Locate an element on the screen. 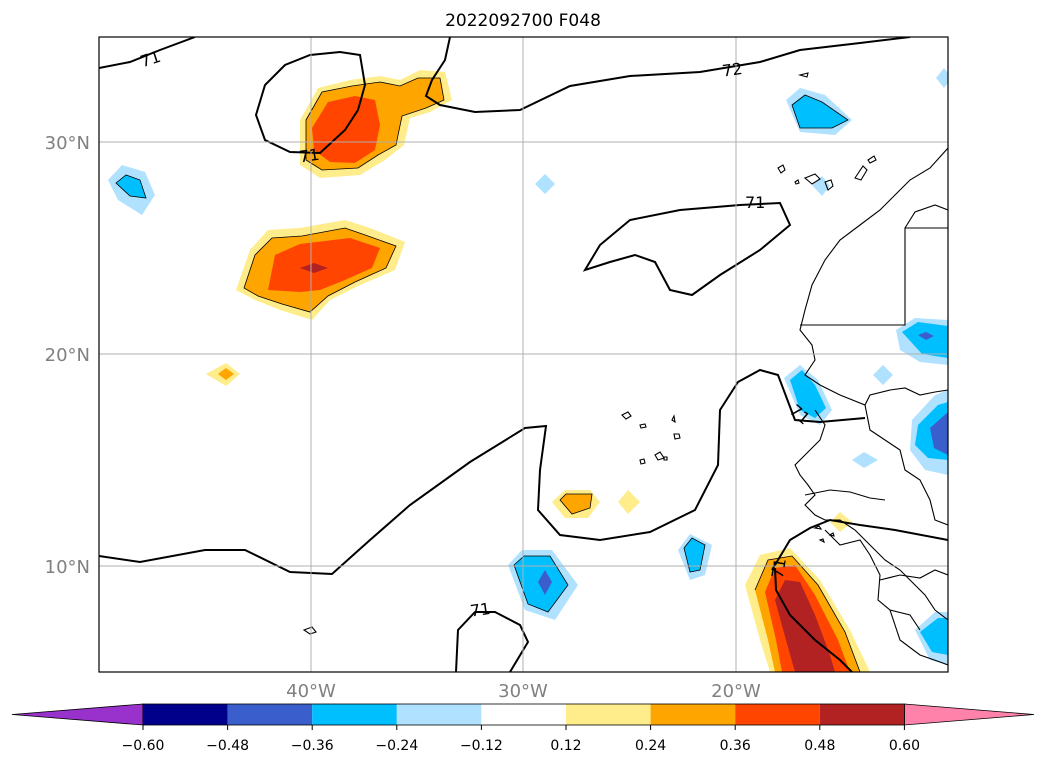 The image size is (1047, 765). cool-blob-guinea-coast is located at coordinates (931, 638).